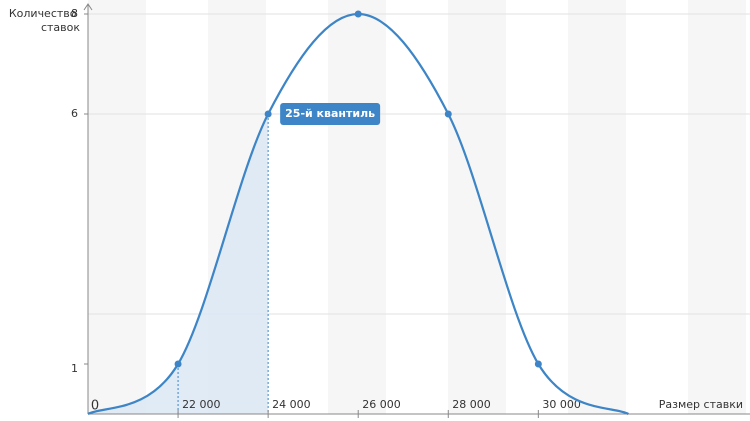 The width and height of the screenshot is (750, 421). I want to click on y-axis-title-line: ставок, so click(60, 27).